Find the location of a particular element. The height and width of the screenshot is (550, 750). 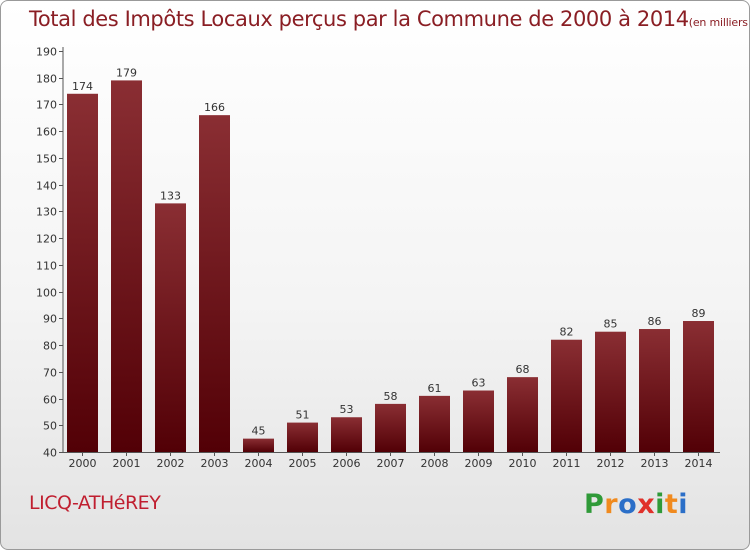

x-tick-label: 2014 is located at coordinates (699, 463).